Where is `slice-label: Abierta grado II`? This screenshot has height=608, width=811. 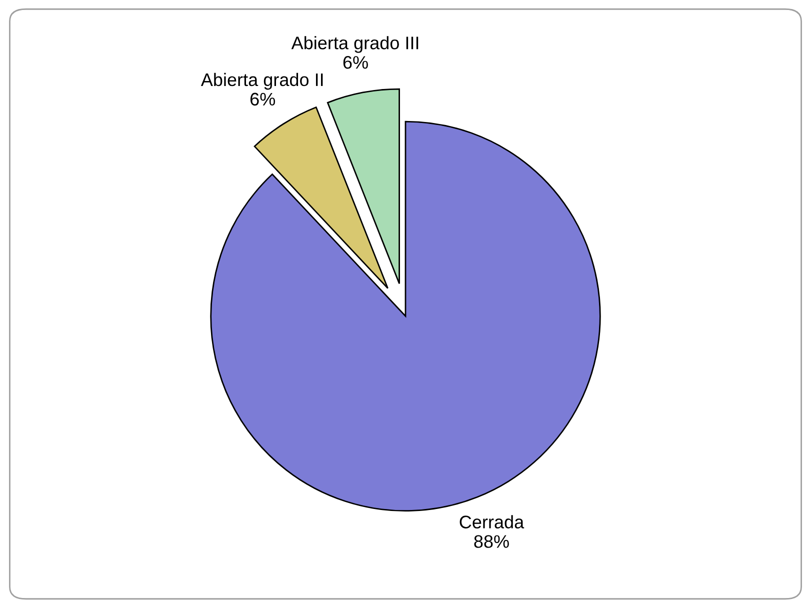 slice-label: Abierta grado II is located at coordinates (261, 81).